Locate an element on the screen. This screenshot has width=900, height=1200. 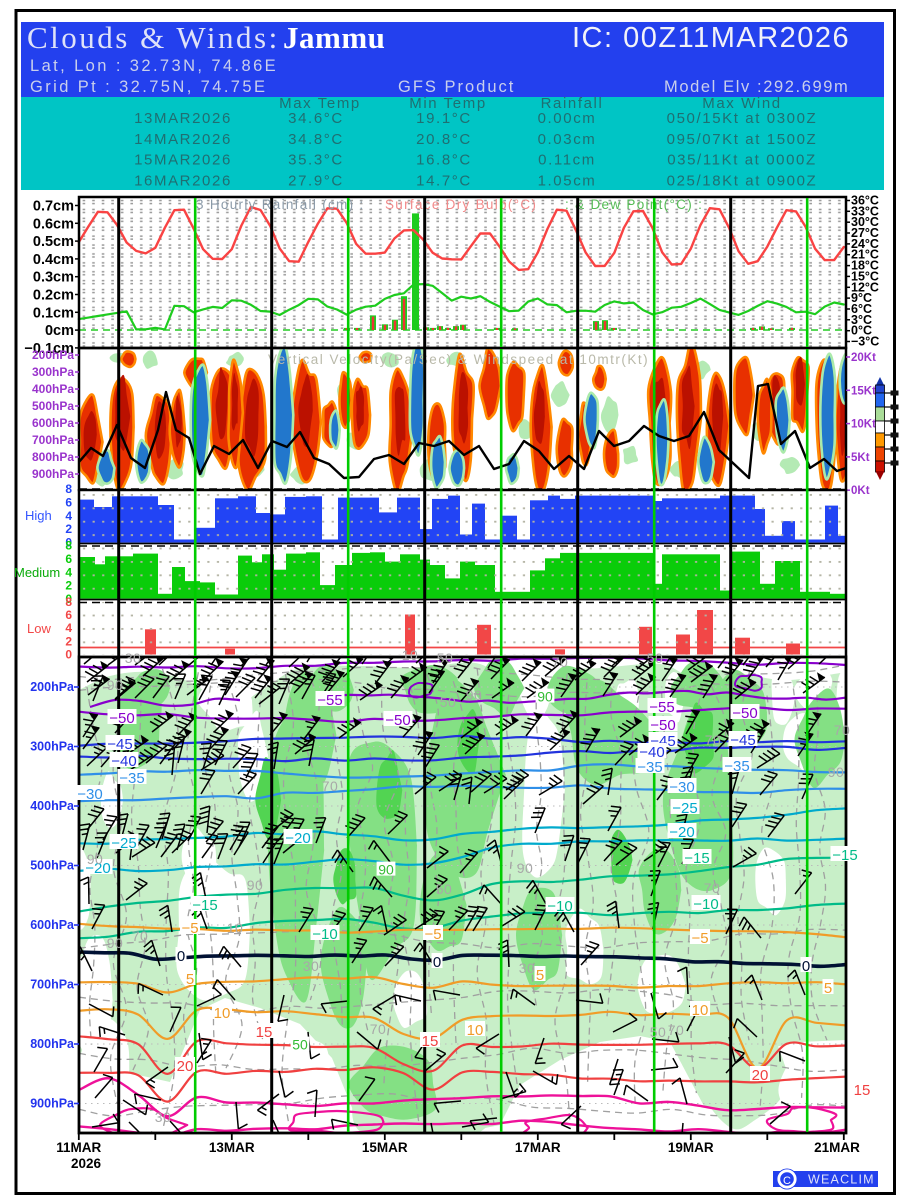
svg-text: GFS Product is located at coordinates (456, 87).